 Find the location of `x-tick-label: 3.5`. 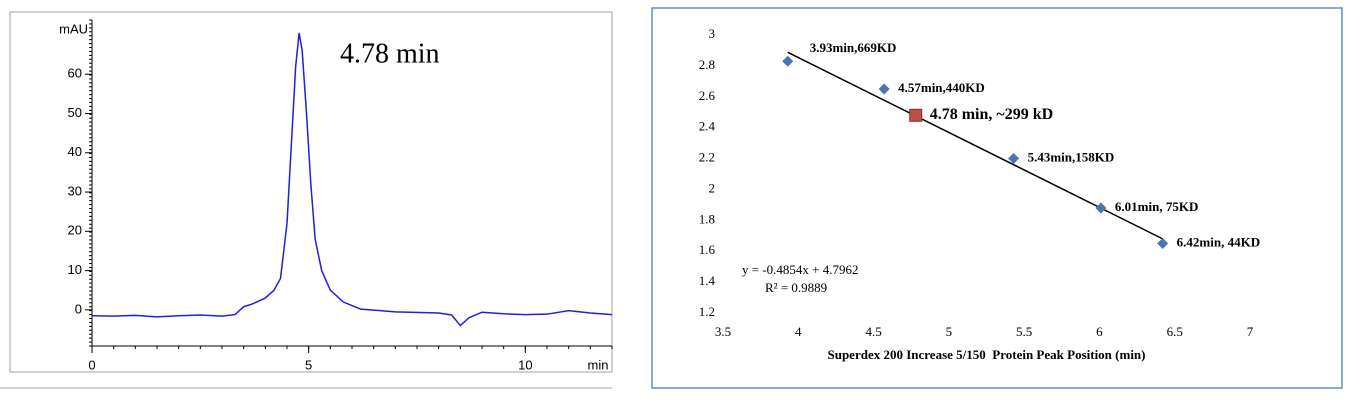

x-tick-label: 3.5 is located at coordinates (723, 331).